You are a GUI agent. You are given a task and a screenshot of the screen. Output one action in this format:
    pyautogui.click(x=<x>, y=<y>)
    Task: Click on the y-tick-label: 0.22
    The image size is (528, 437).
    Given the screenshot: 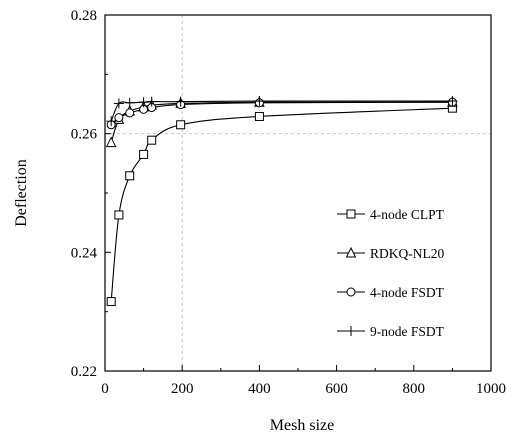 What is the action you would take?
    pyautogui.click(x=84, y=372)
    